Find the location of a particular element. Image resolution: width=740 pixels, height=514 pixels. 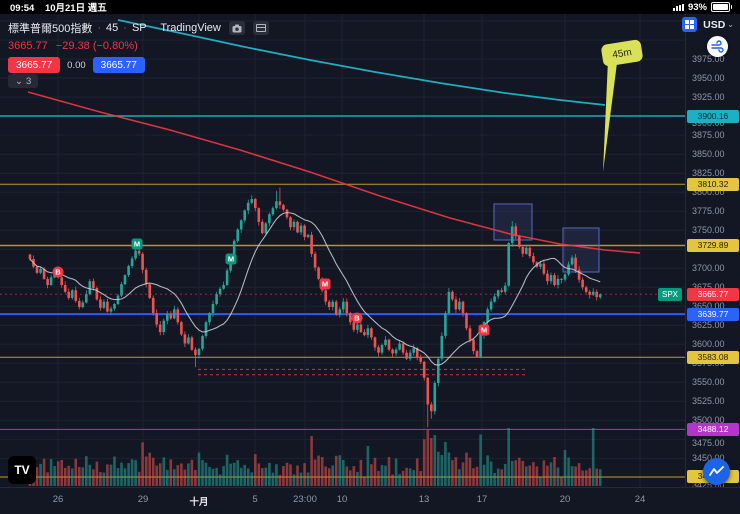

price-axis-label: 3425.00 is located at coordinates (708, 485).